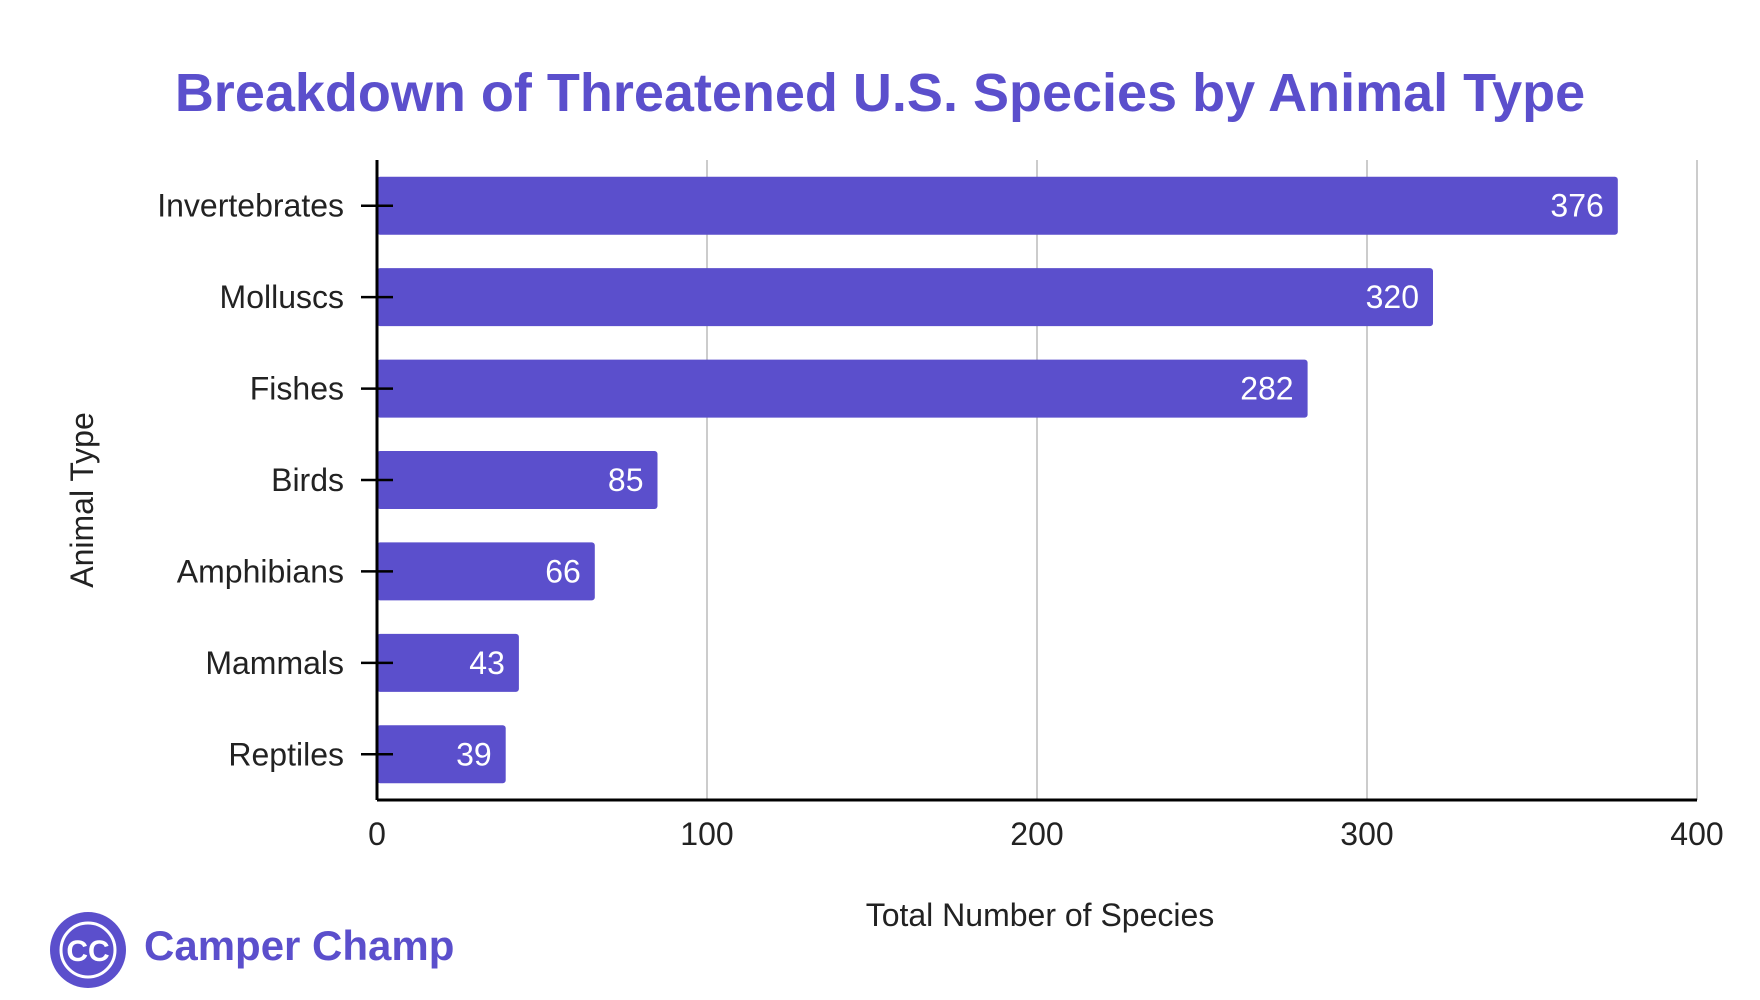 This screenshot has width=1760, height=1000. I want to click on category-label: Molluscs, so click(282, 297).